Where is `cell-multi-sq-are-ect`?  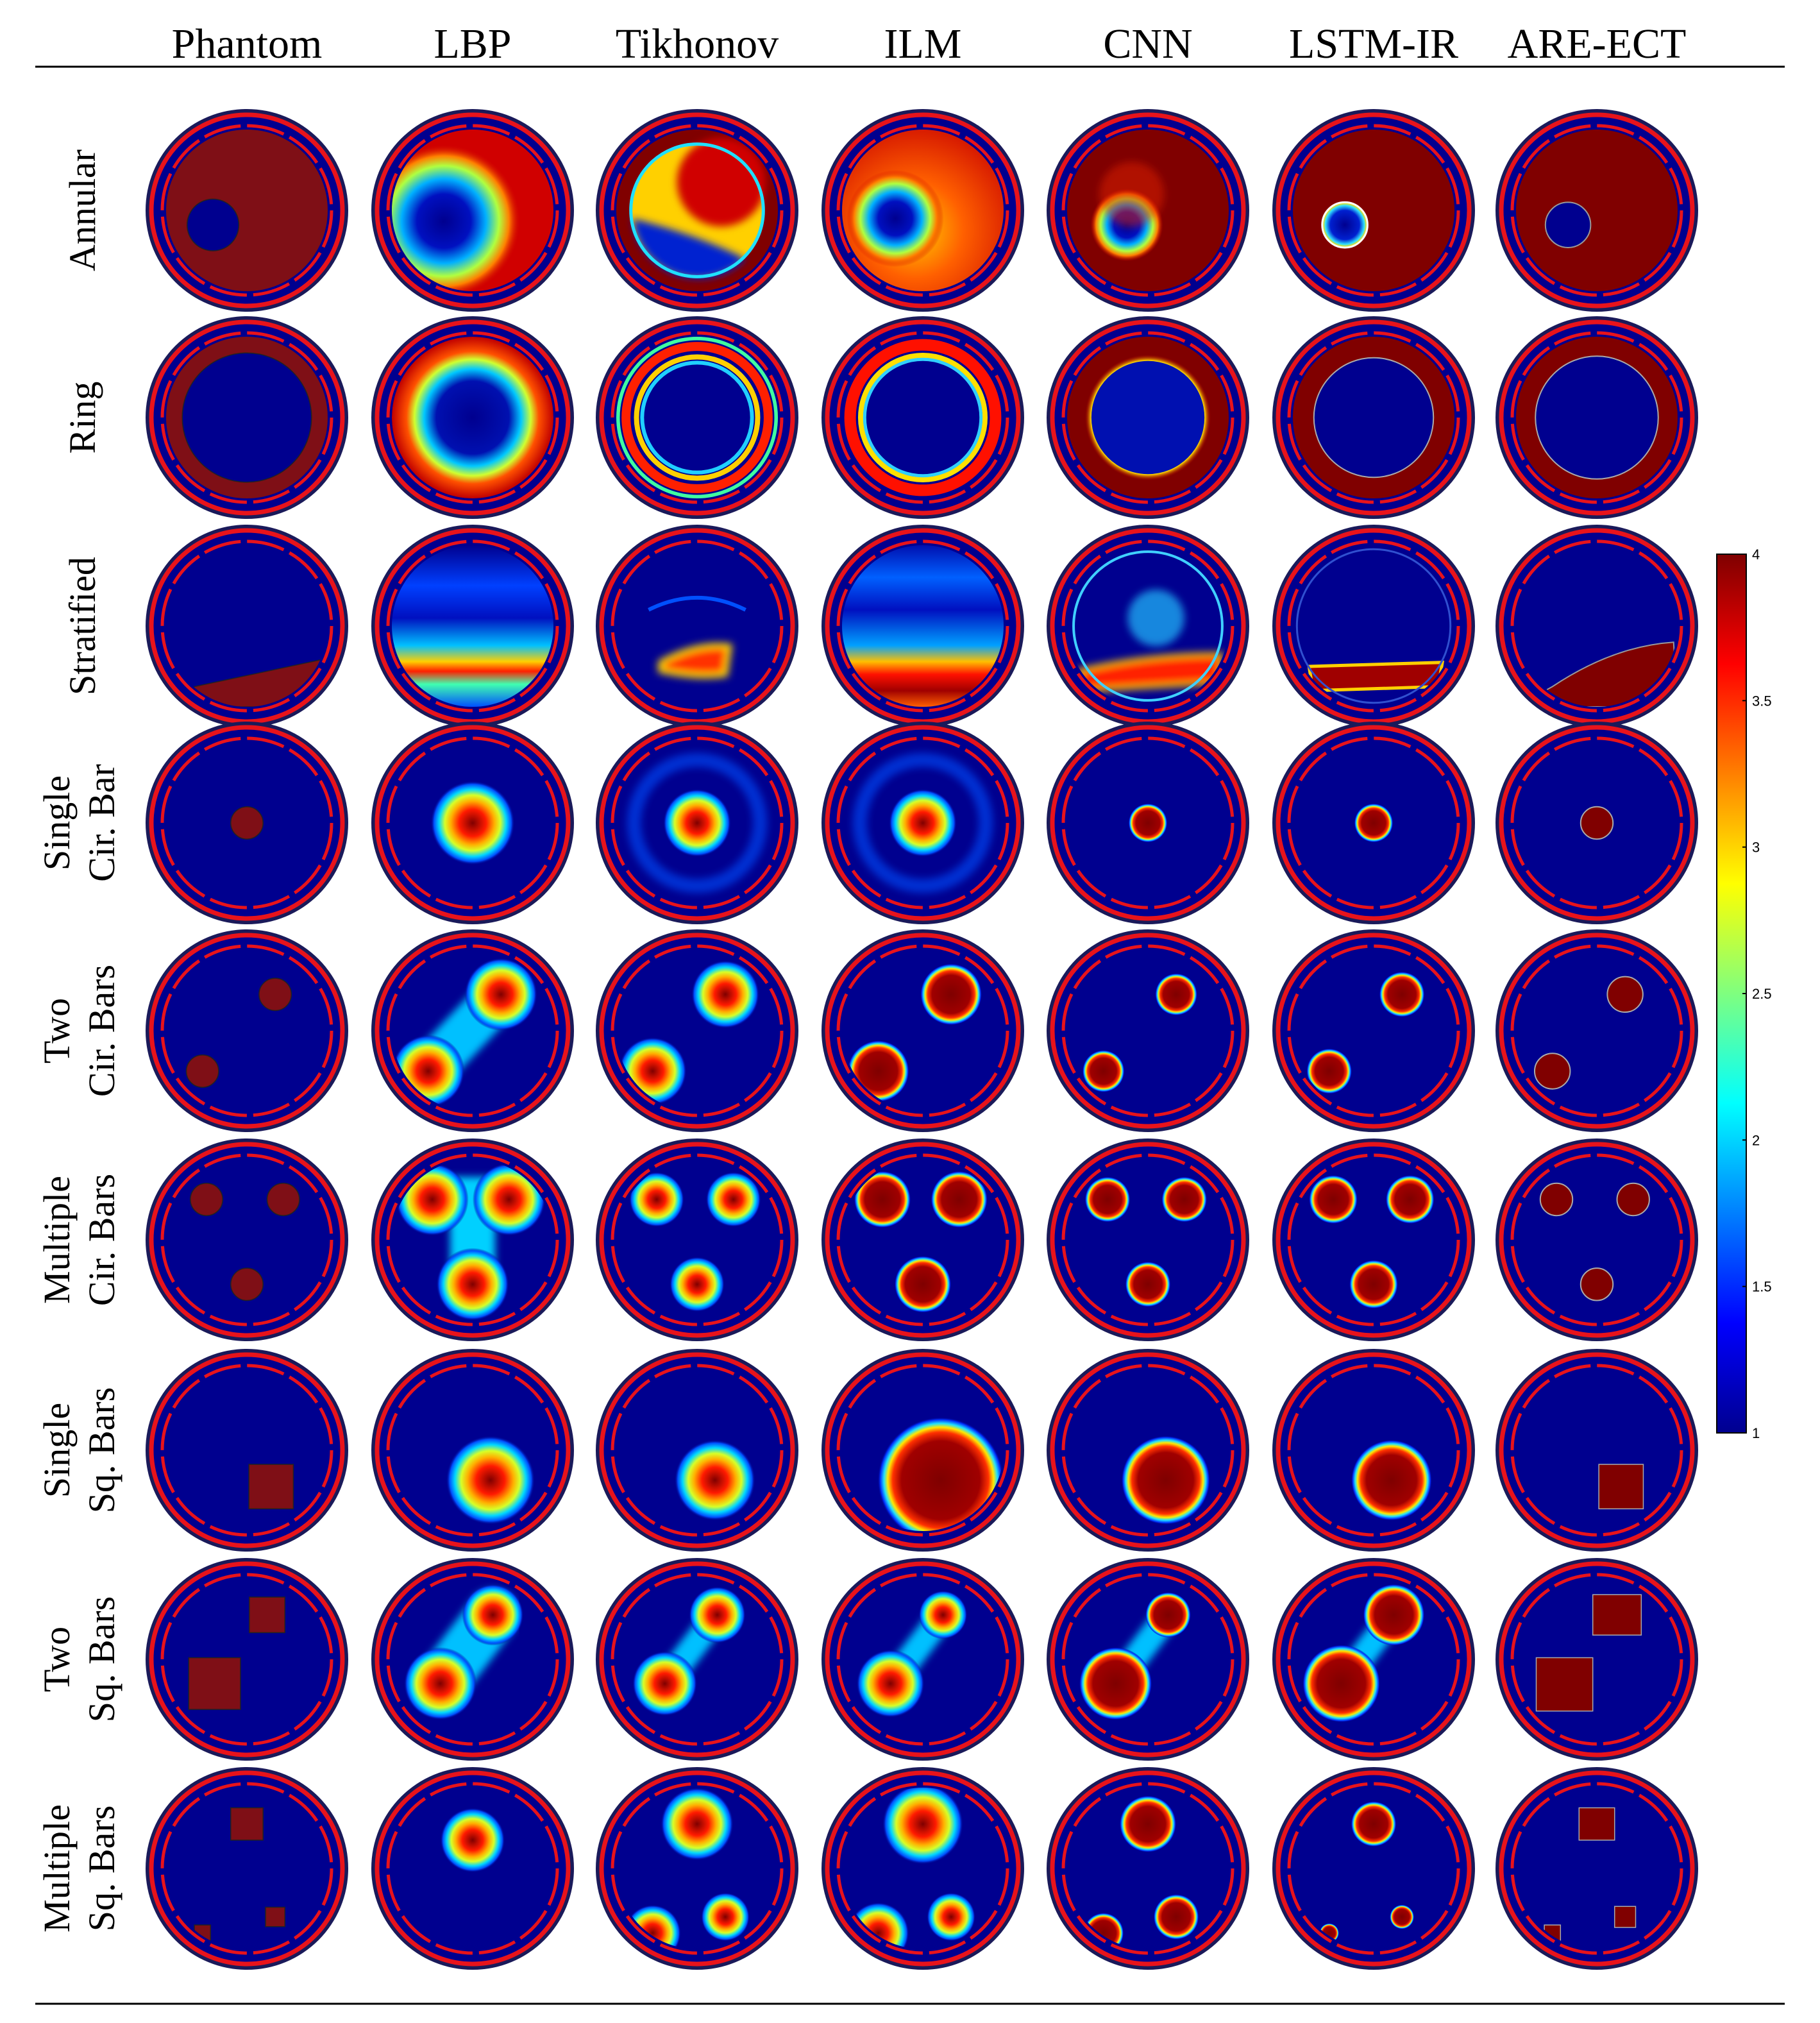 cell-multi-sq-are-ect is located at coordinates (1597, 1869).